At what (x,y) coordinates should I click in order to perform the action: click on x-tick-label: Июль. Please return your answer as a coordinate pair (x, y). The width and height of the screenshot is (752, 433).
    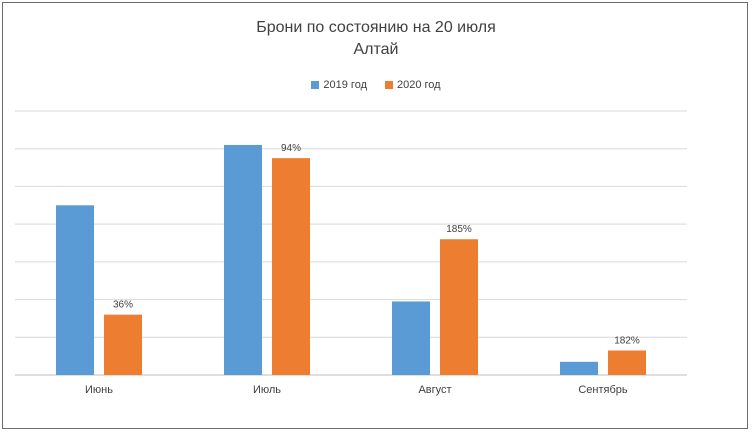
    Looking at the image, I should click on (267, 390).